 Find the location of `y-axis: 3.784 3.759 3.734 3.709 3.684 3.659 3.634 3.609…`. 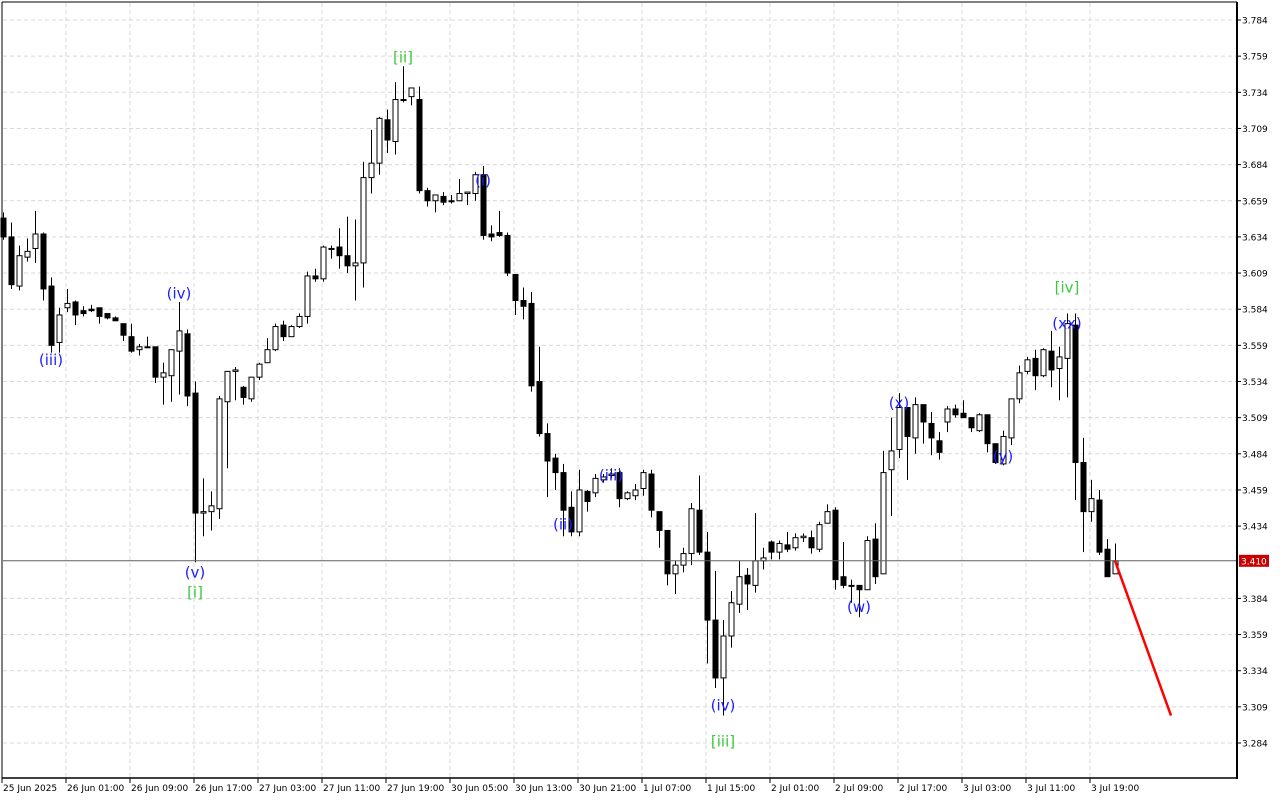

y-axis: 3.784 3.759 3.734 3.709 3.684 3.659 3.634 3.609… is located at coordinates (1252, 383).